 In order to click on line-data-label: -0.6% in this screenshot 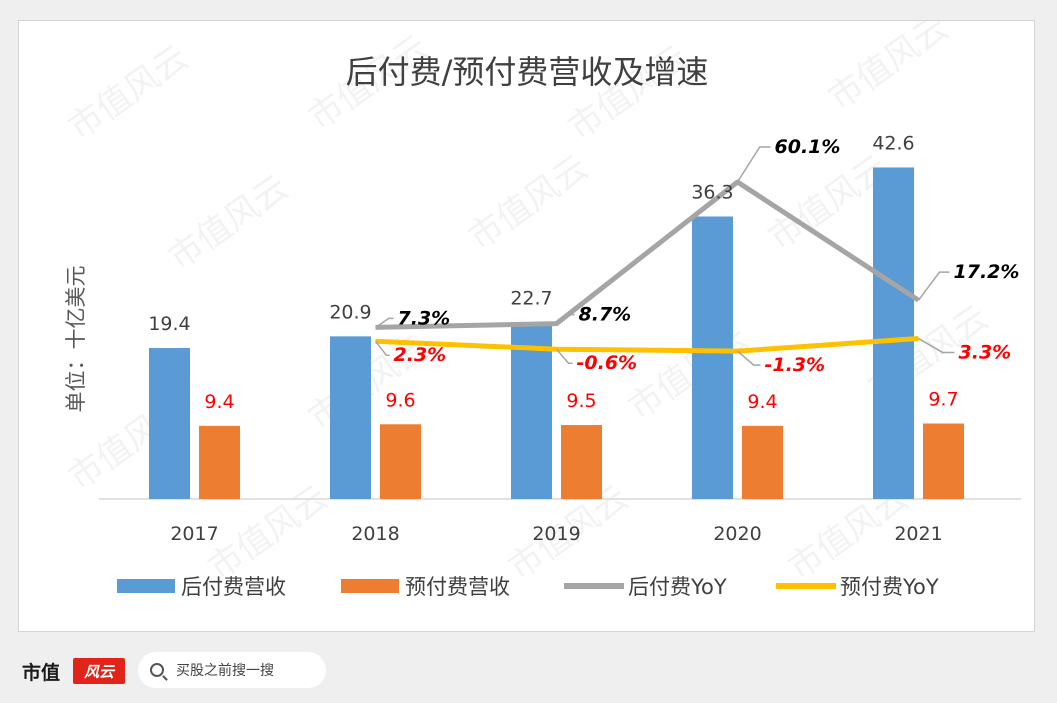, I will do `click(607, 363)`.